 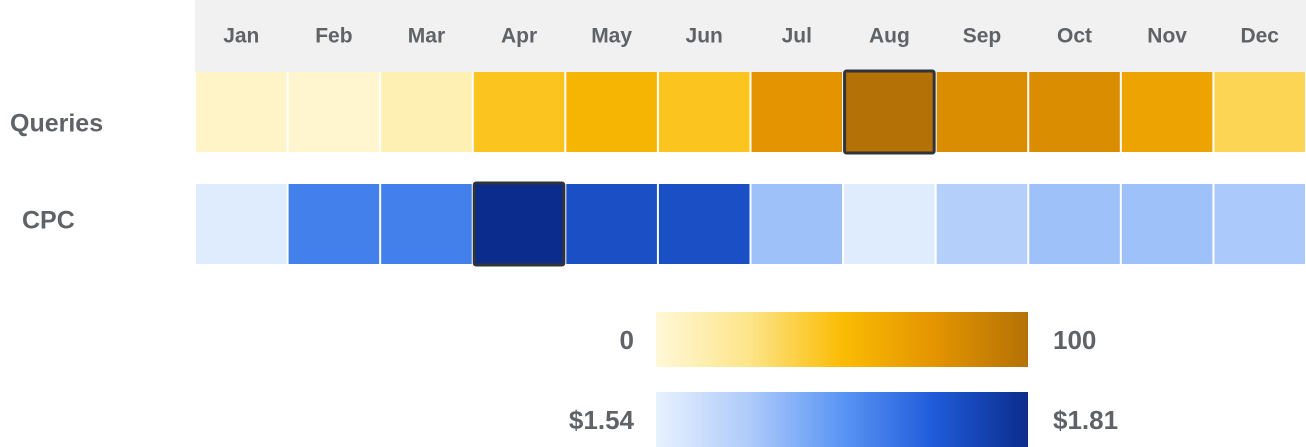 What do you see at coordinates (426, 36) in the screenshot?
I see `column-label: Mar` at bounding box center [426, 36].